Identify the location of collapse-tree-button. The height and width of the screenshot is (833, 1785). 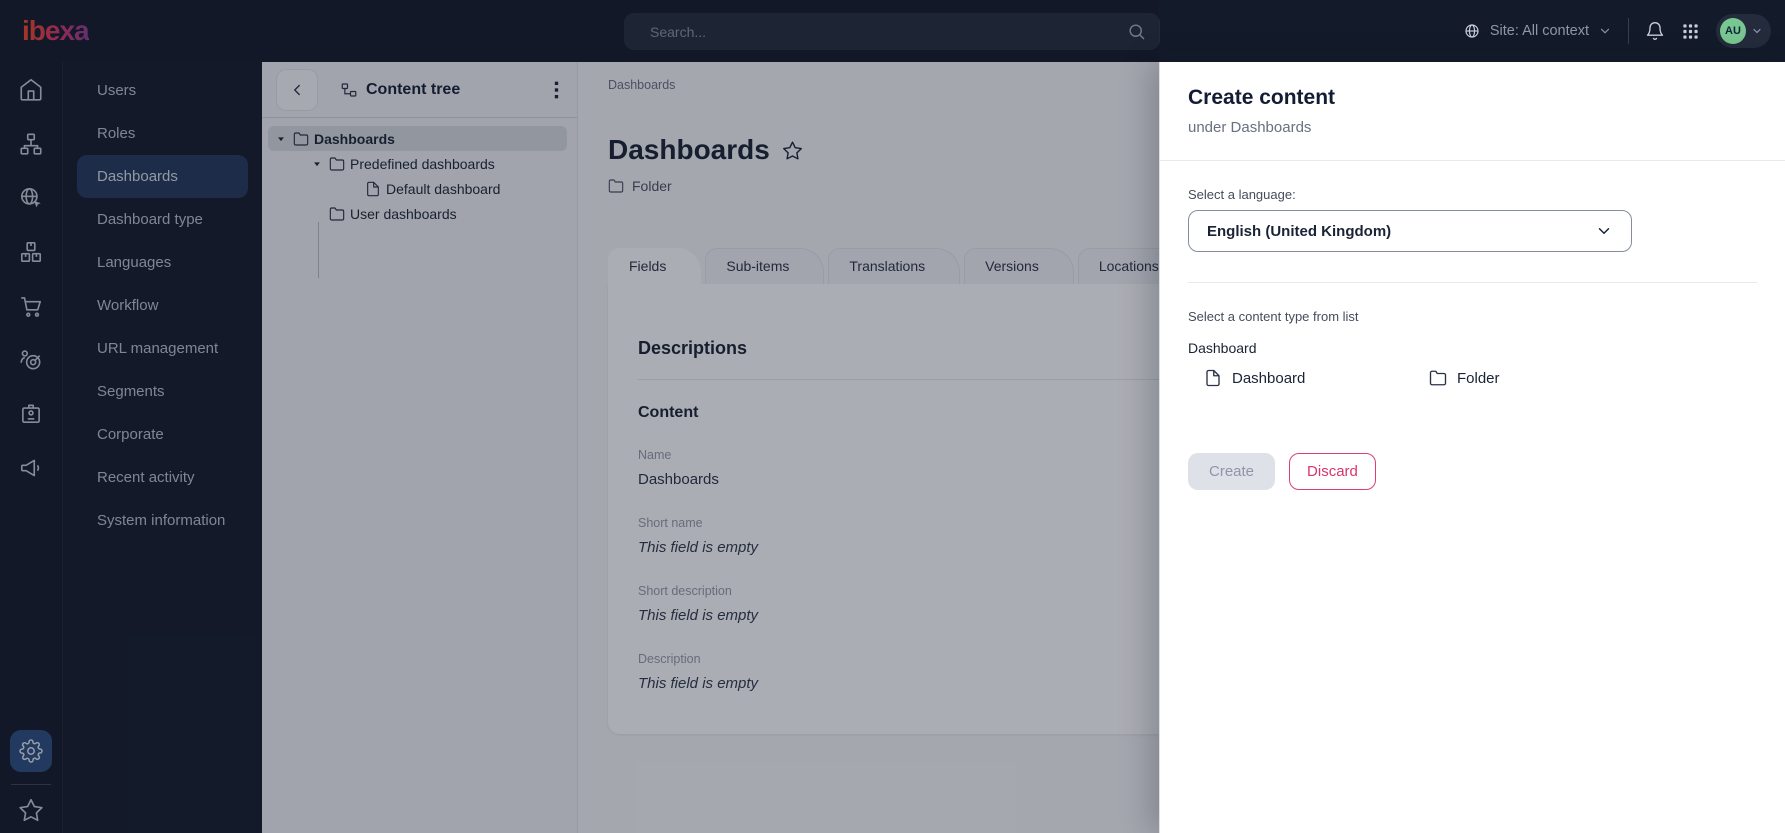
(297, 89).